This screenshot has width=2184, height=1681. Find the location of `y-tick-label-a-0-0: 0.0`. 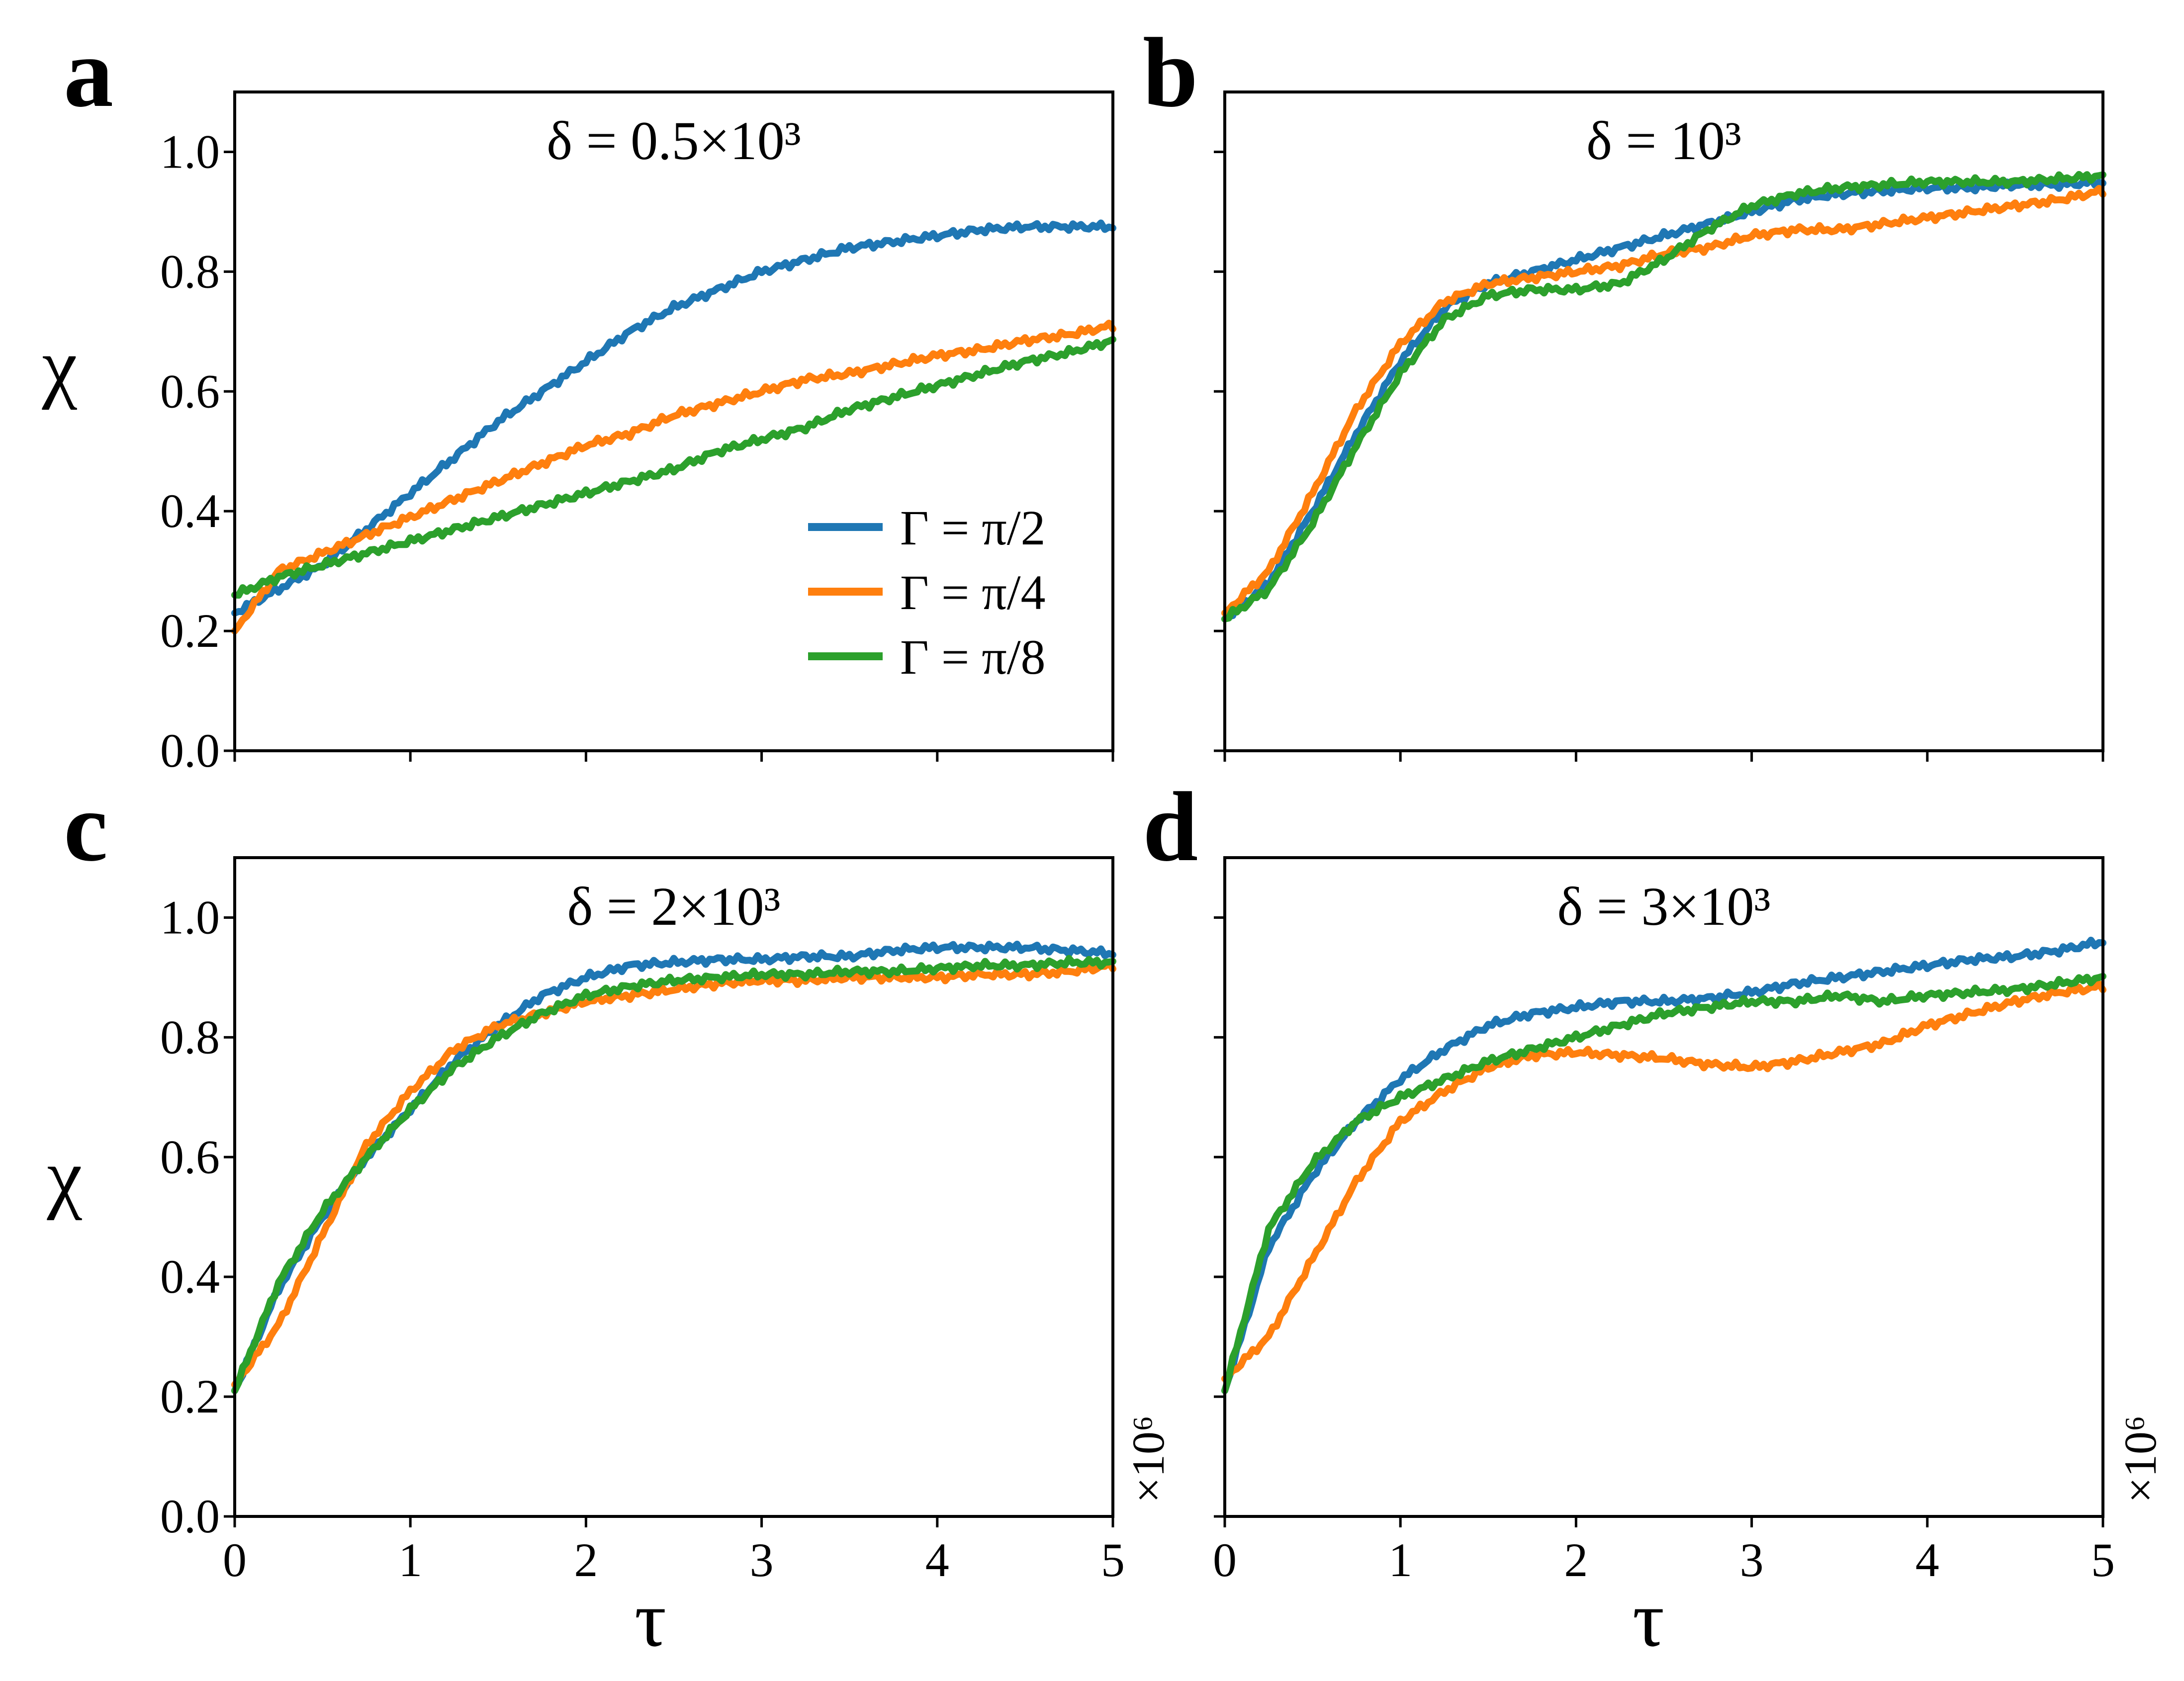

y-tick-label-a-0-0: 0.0 is located at coordinates (190, 750).